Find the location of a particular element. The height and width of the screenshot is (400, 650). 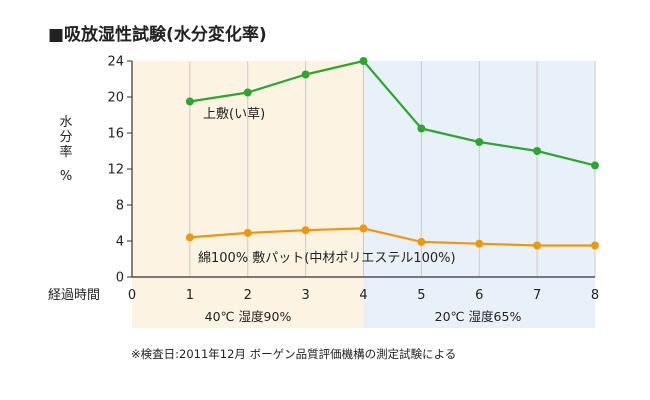

chart-title: ■吸放湿性試験(水分変化率) is located at coordinates (157, 34).